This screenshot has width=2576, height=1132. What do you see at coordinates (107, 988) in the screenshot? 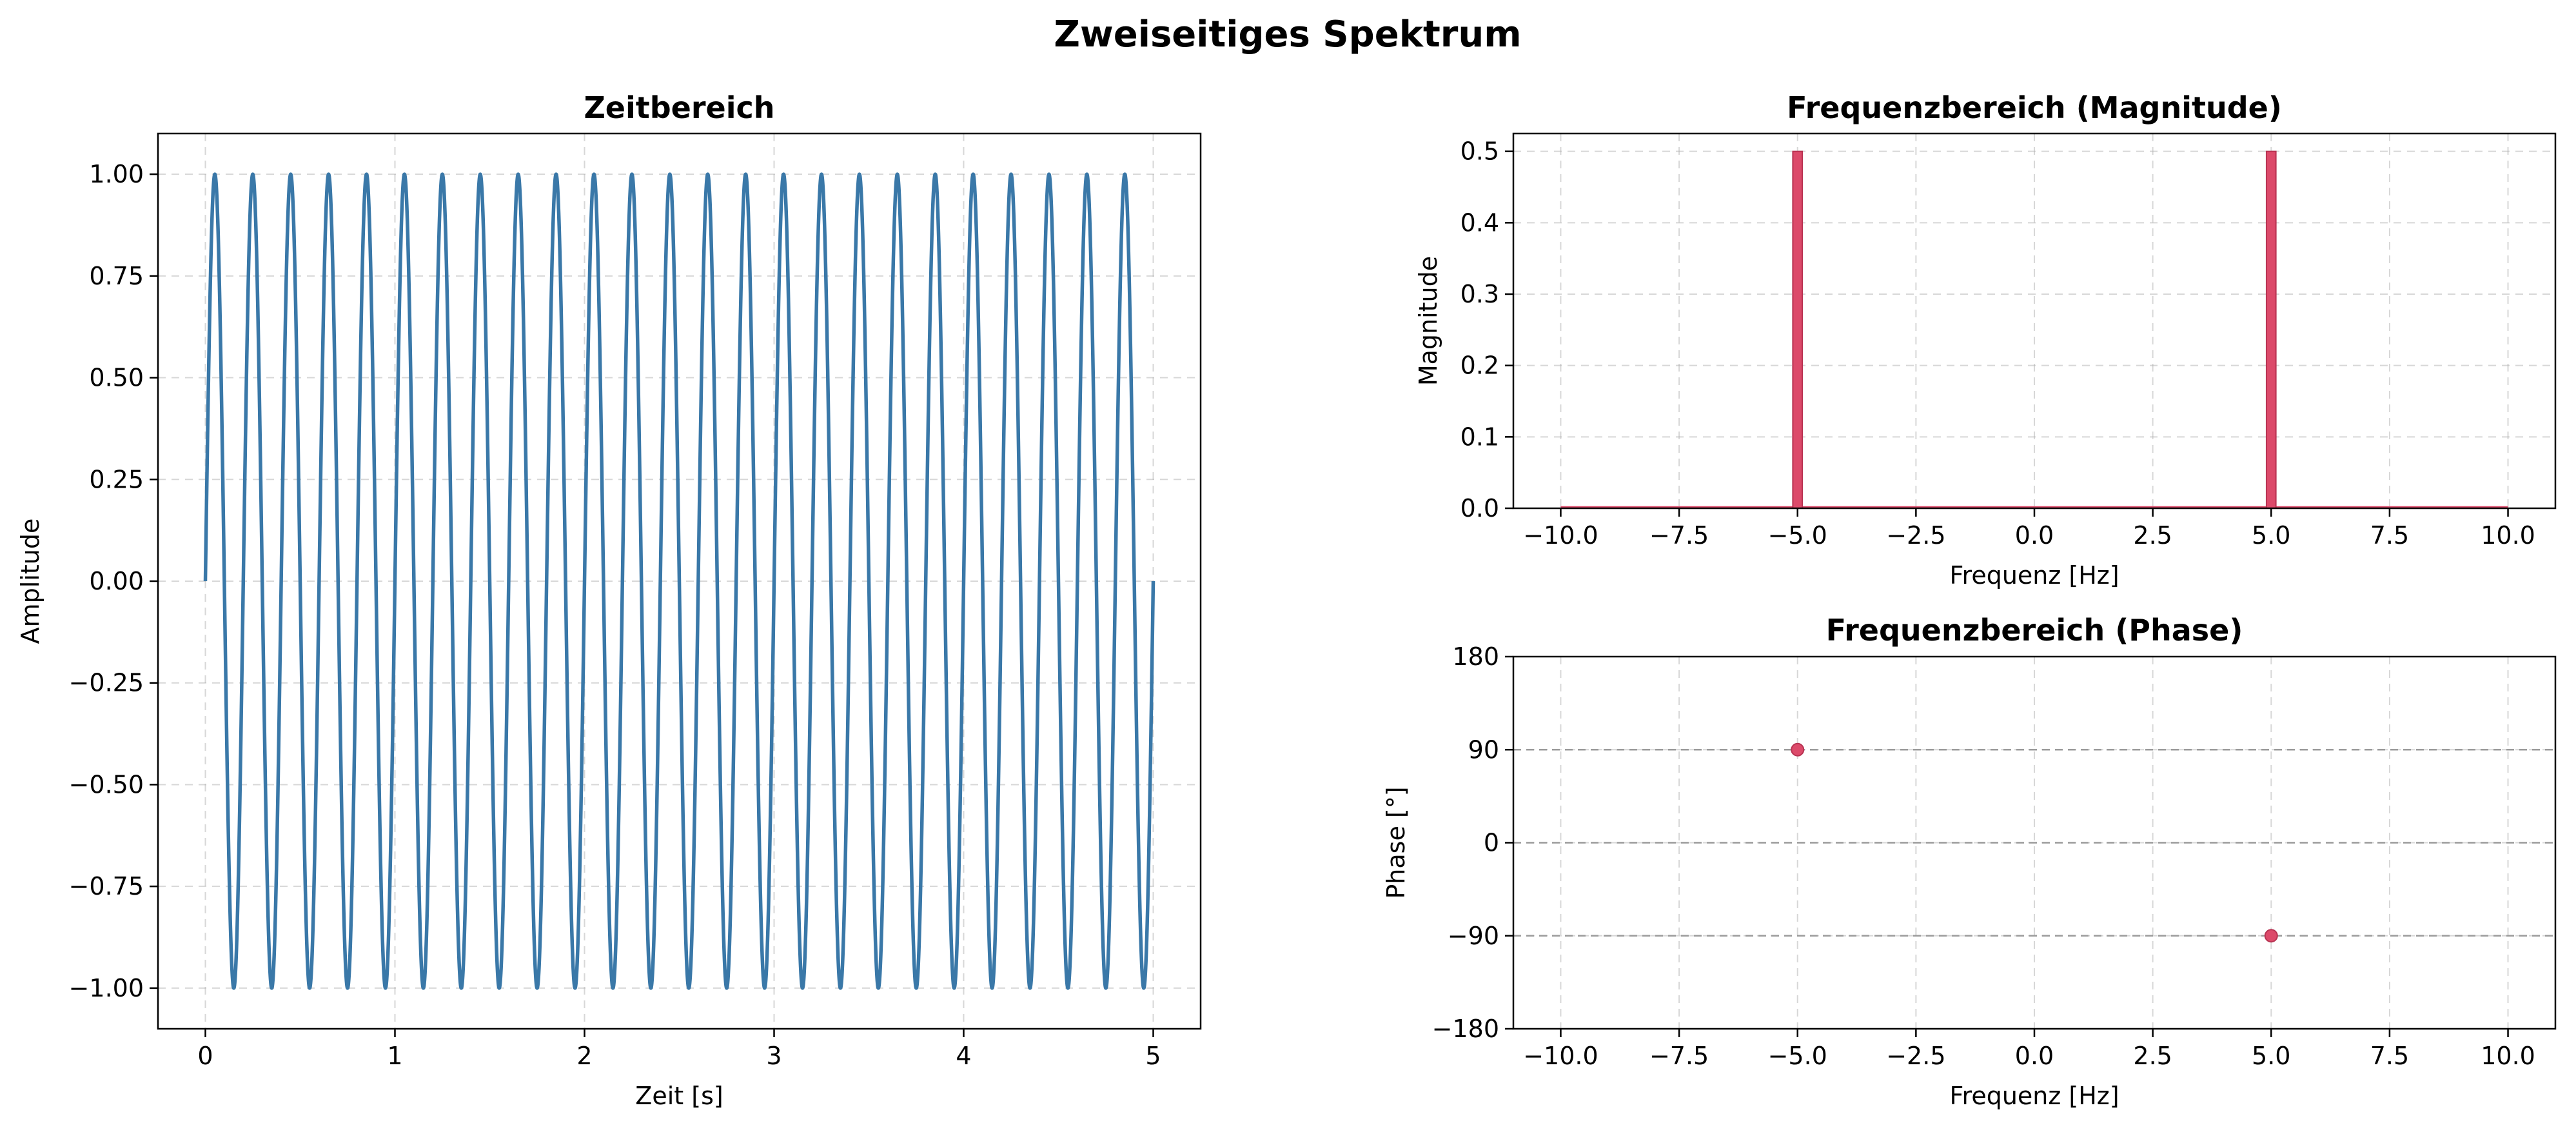
I see `y-tick-label: −1.00` at bounding box center [107, 988].